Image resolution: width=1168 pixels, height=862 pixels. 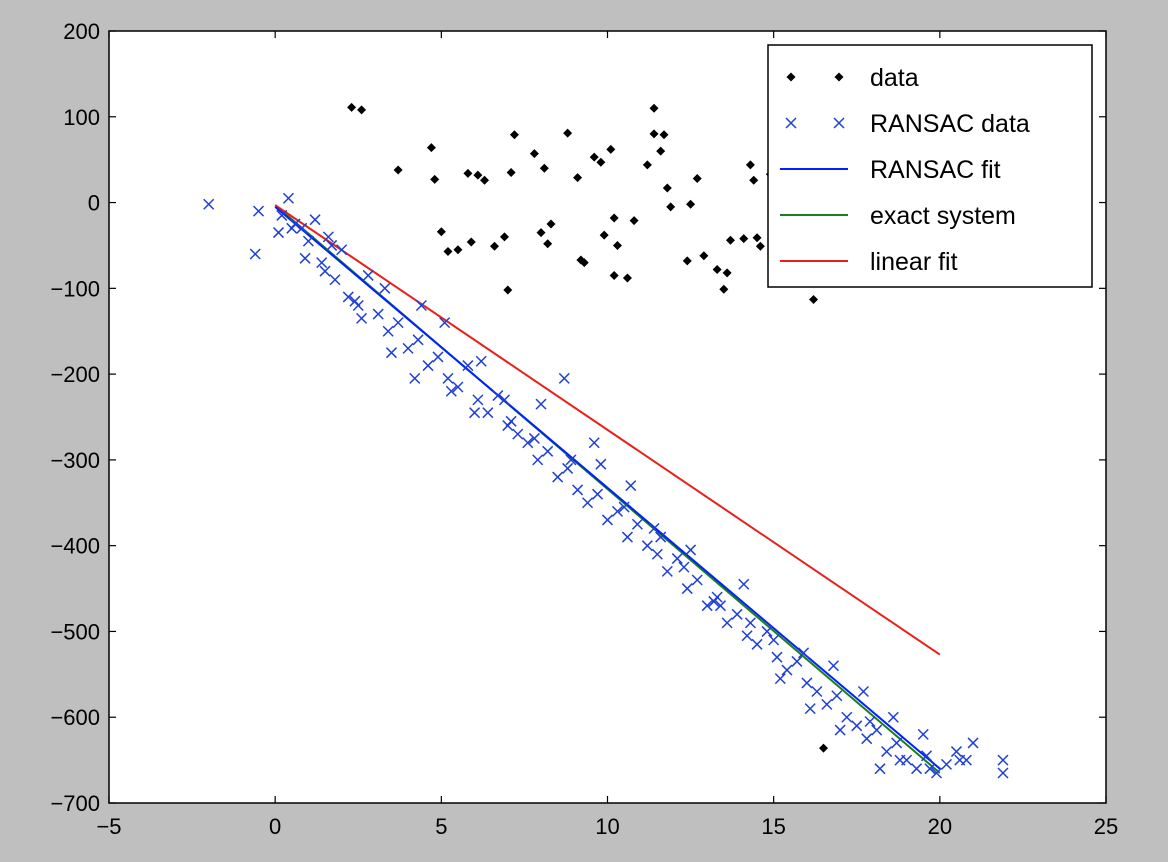 I want to click on y-tick-label: −100, so click(x=75, y=288).